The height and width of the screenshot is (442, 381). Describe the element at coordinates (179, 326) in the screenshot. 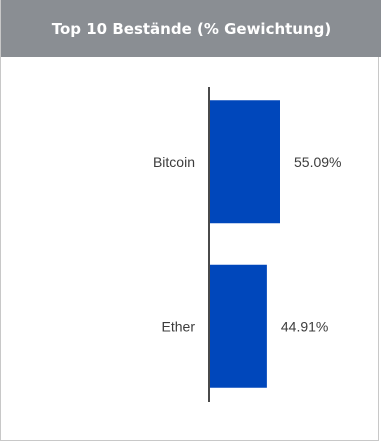

I see `category-label-ether: Ether` at that location.